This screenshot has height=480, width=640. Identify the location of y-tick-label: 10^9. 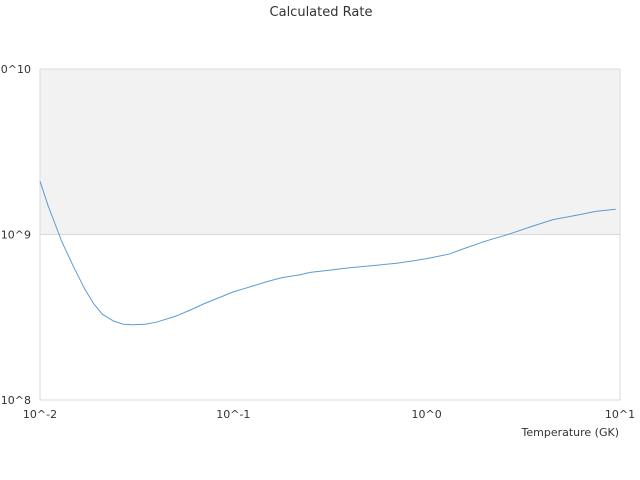
(16, 235).